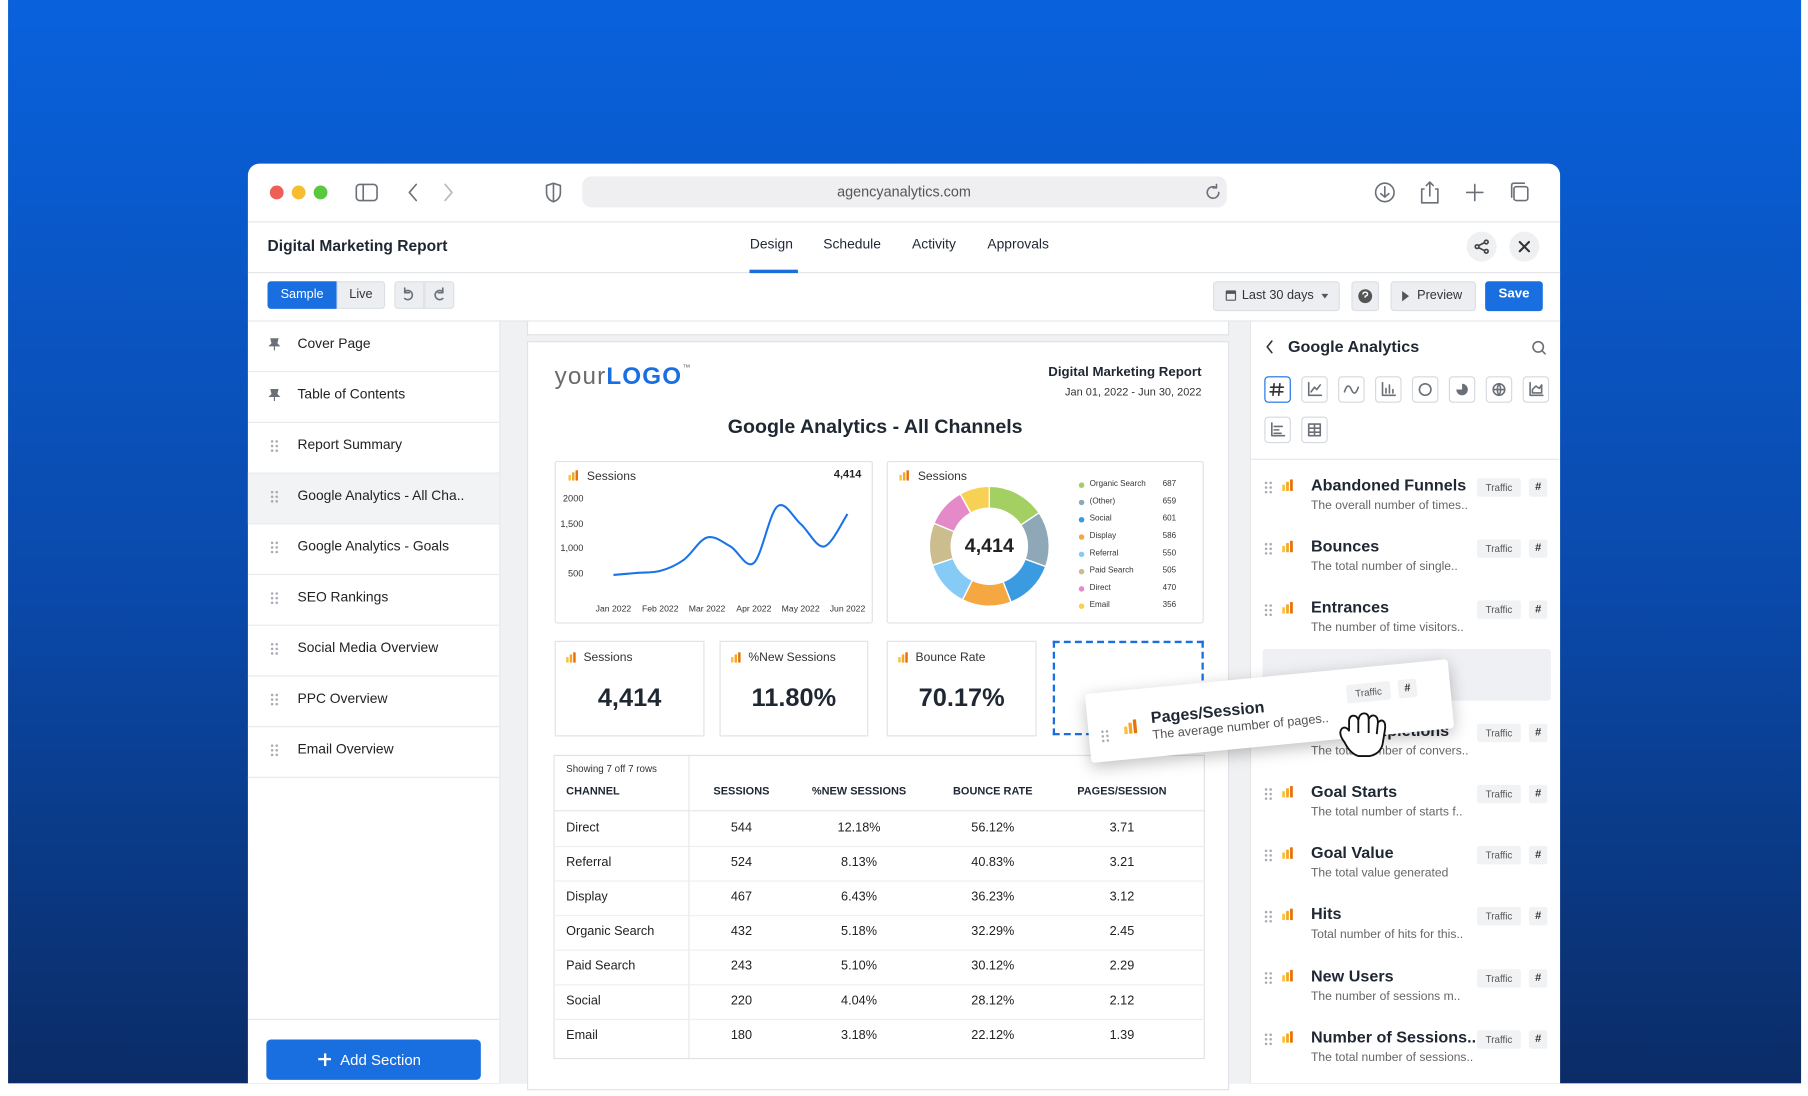 This screenshot has width=1808, height=1096. Describe the element at coordinates (276, 192) in the screenshot. I see `close-light` at that location.